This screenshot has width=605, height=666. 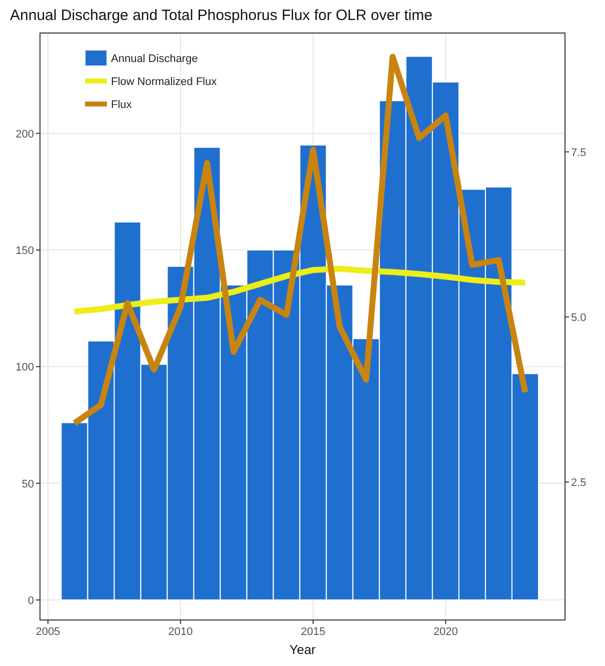 I want to click on y-tick-label: 0, so click(x=31, y=600).